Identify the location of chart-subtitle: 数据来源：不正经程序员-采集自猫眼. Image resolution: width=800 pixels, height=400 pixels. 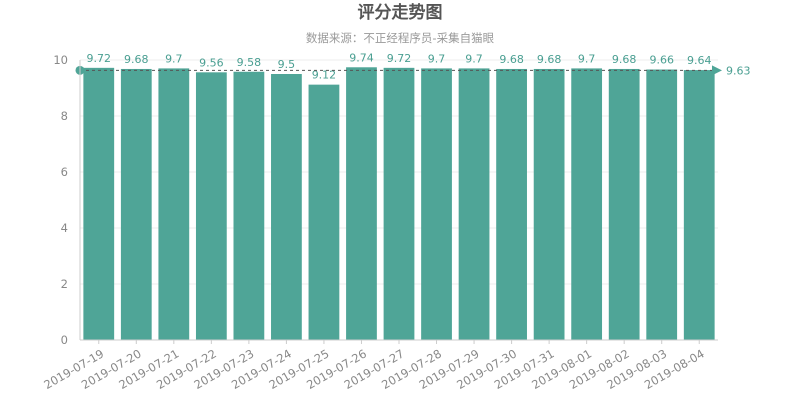
(400, 38).